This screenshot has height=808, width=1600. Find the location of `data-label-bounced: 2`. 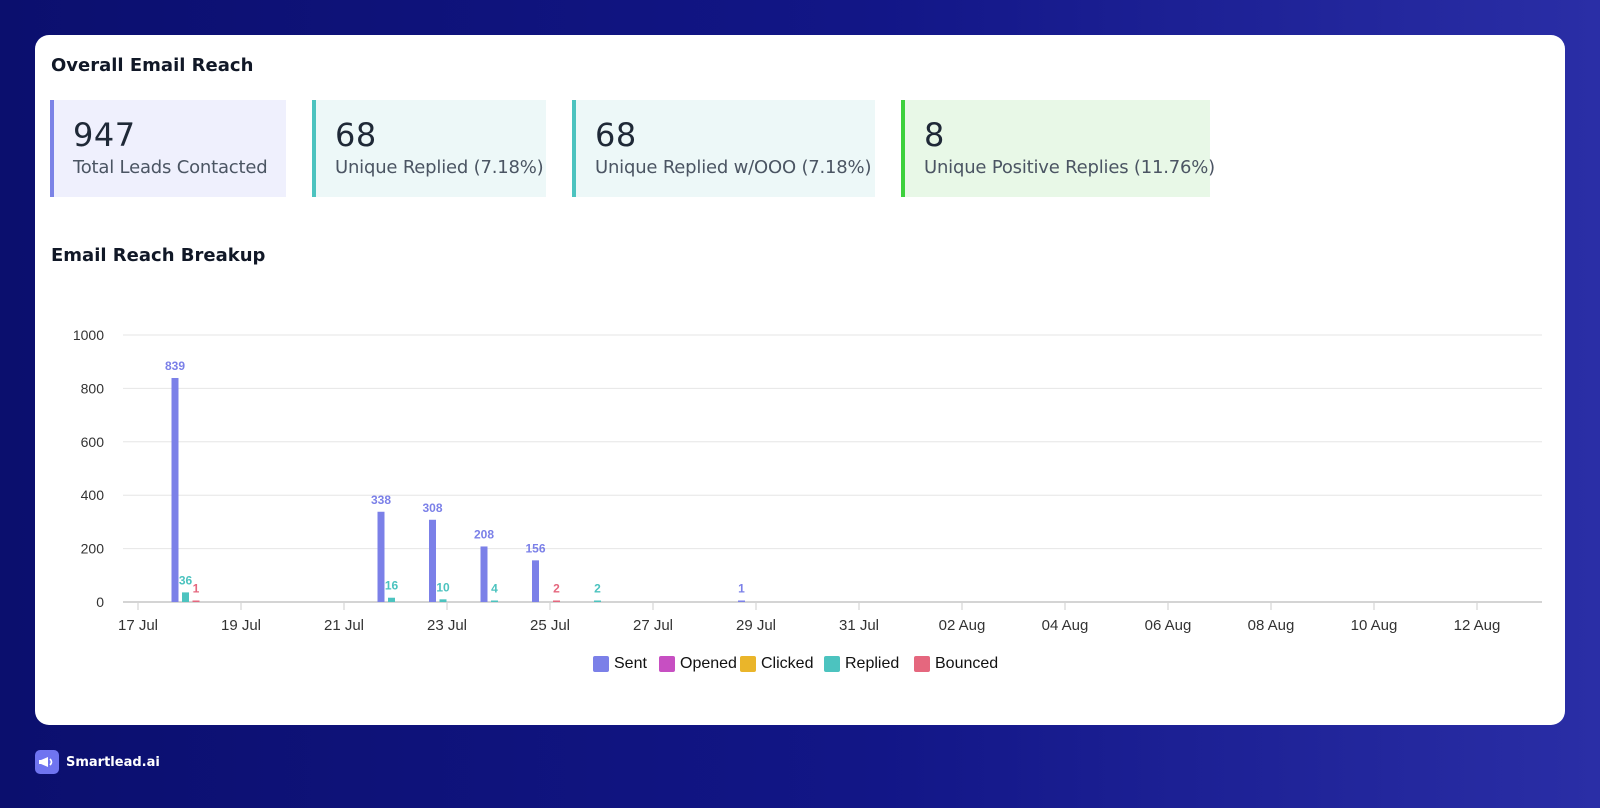

data-label-bounced: 2 is located at coordinates (556, 589).